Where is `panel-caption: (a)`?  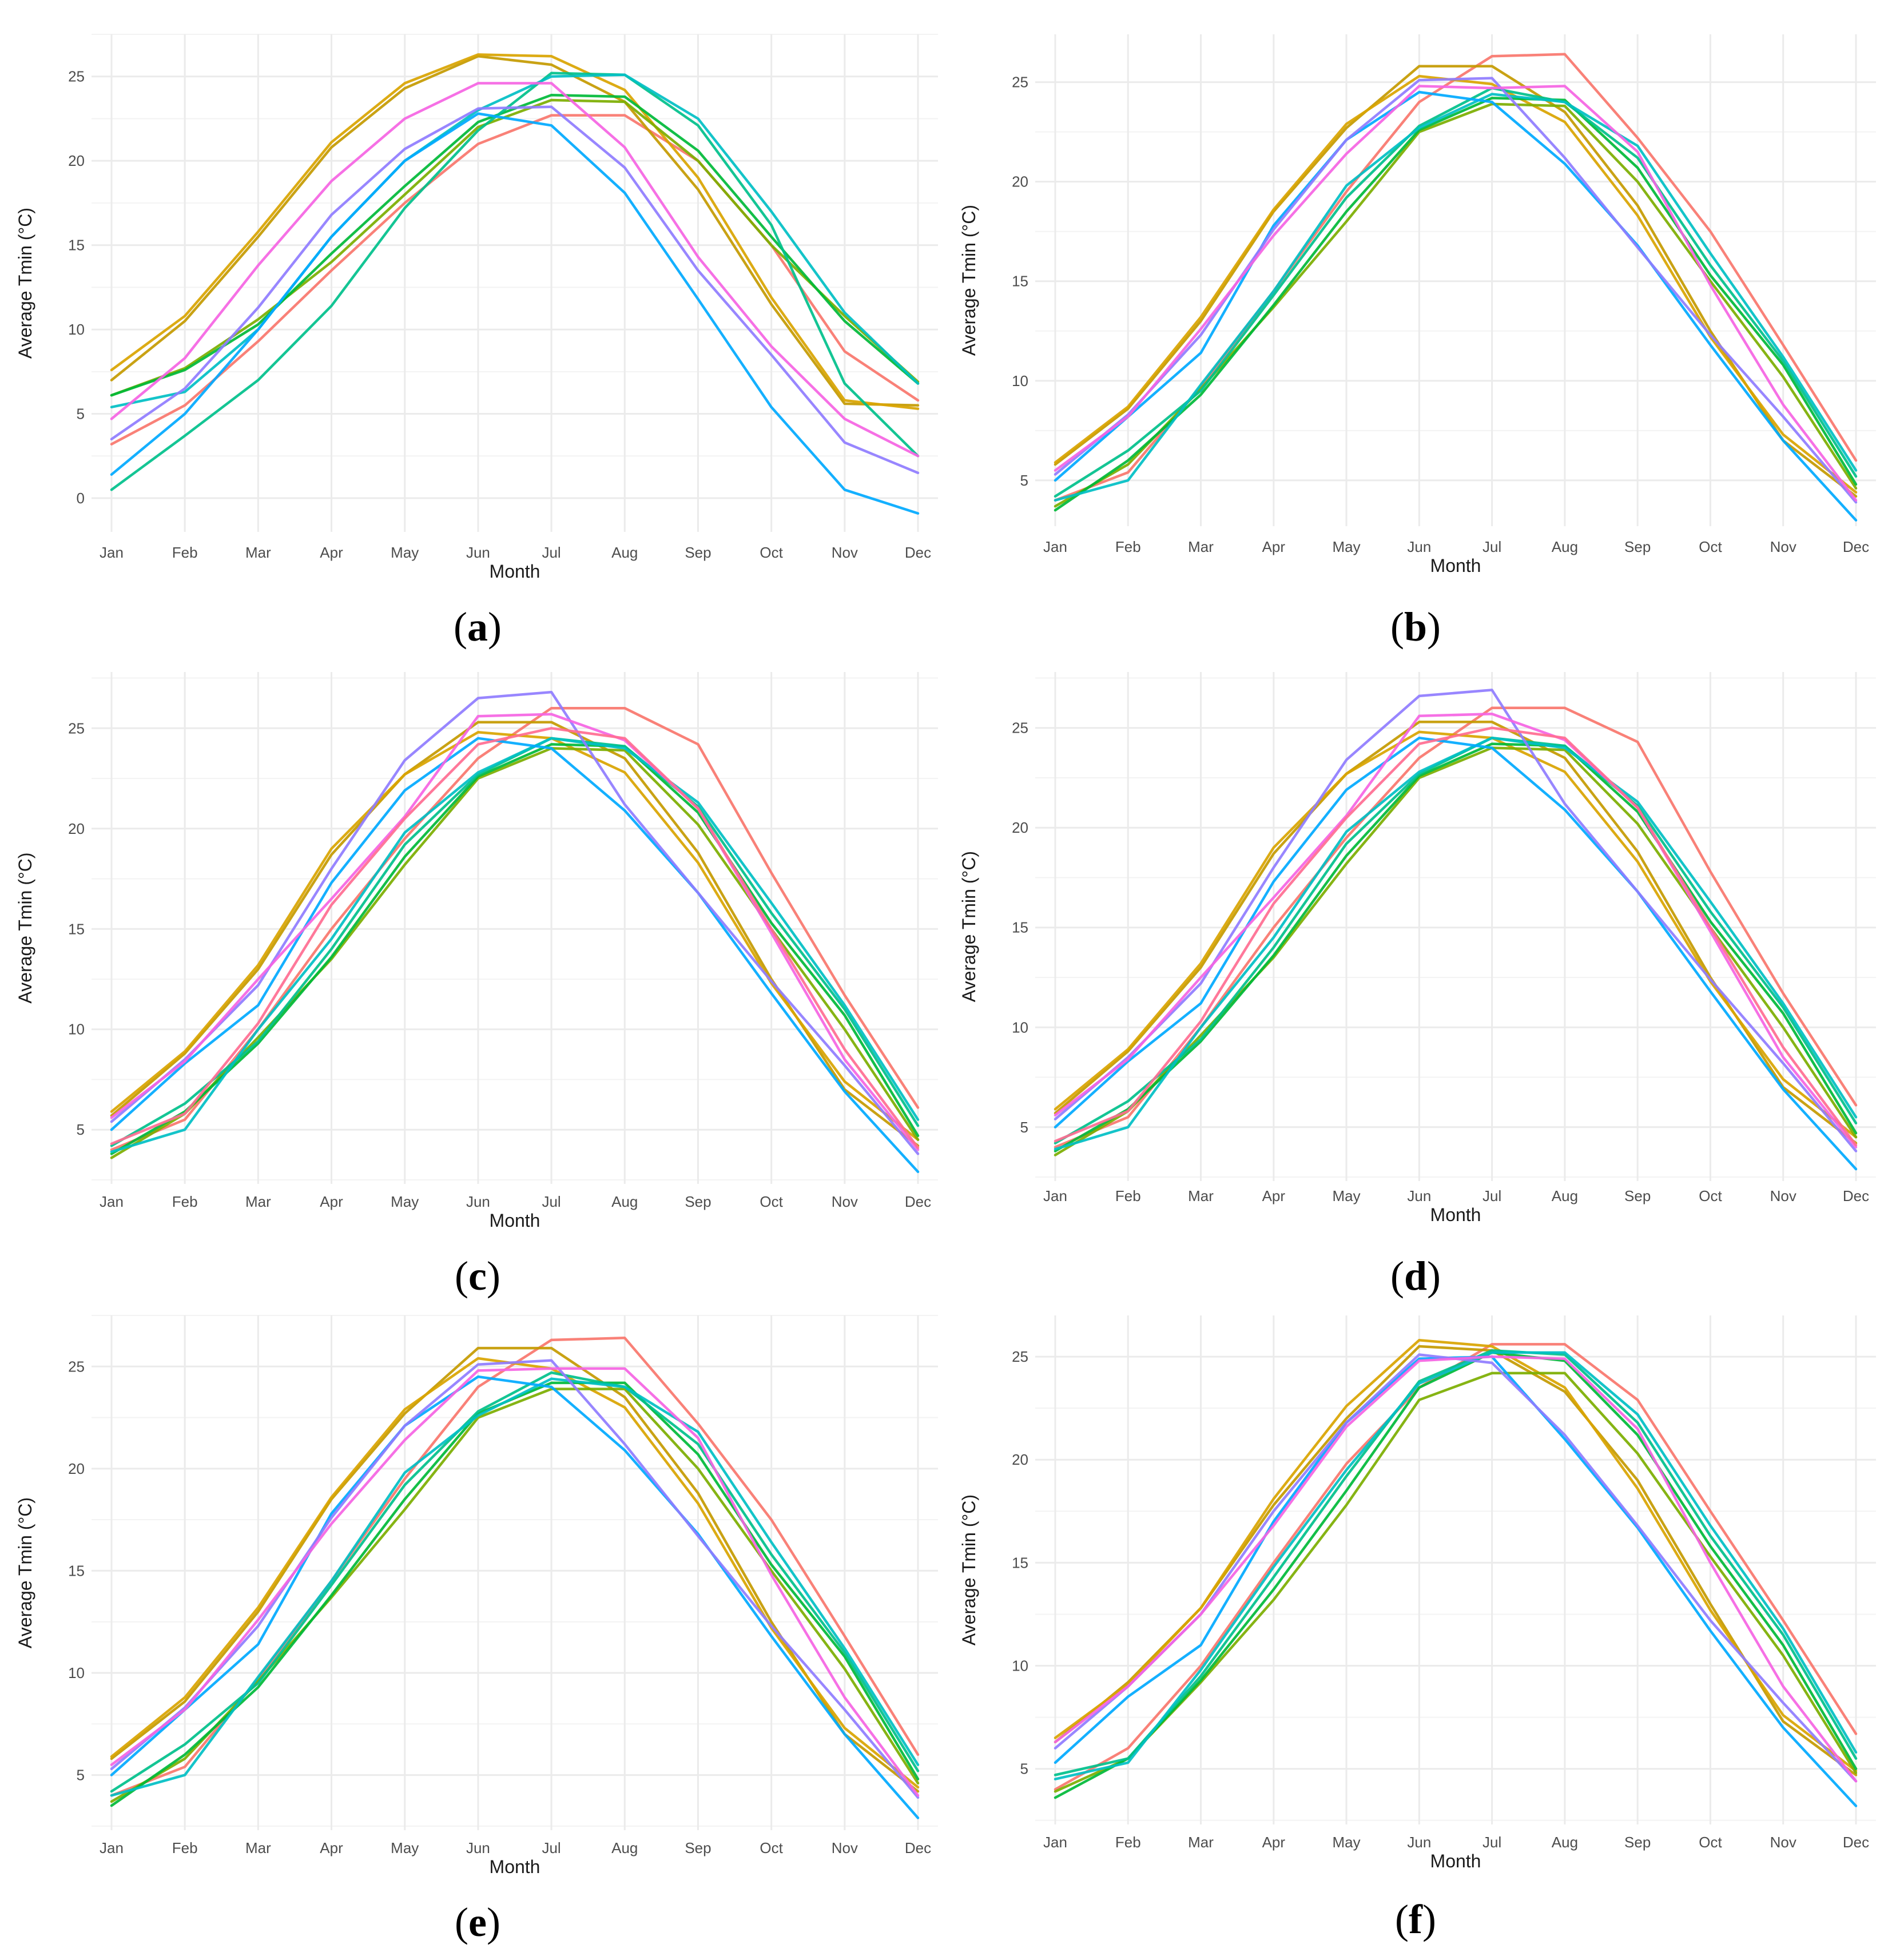
panel-caption: (a) is located at coordinates (478, 627).